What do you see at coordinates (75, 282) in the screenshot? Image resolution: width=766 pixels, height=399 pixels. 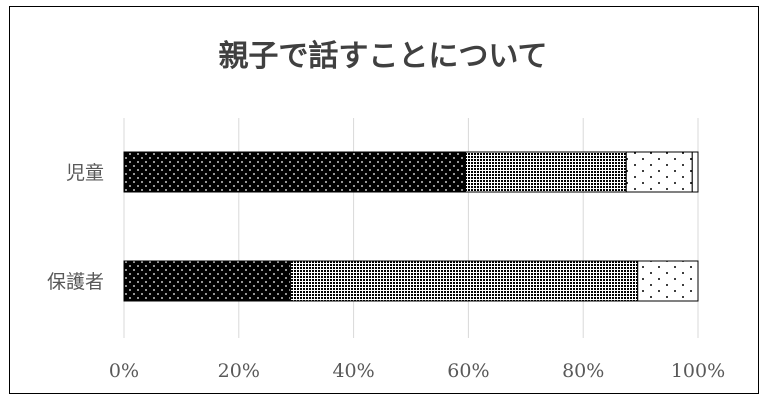 I see `category-label: 保護者` at bounding box center [75, 282].